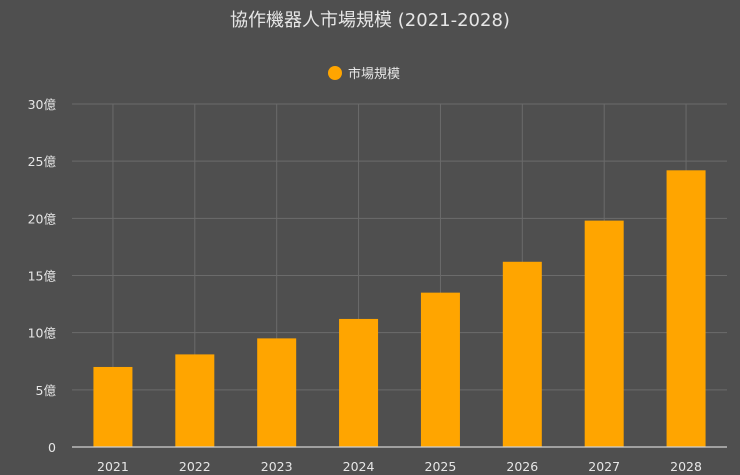 This screenshot has width=740, height=475. What do you see at coordinates (686, 308) in the screenshot?
I see `bar-2028` at bounding box center [686, 308].